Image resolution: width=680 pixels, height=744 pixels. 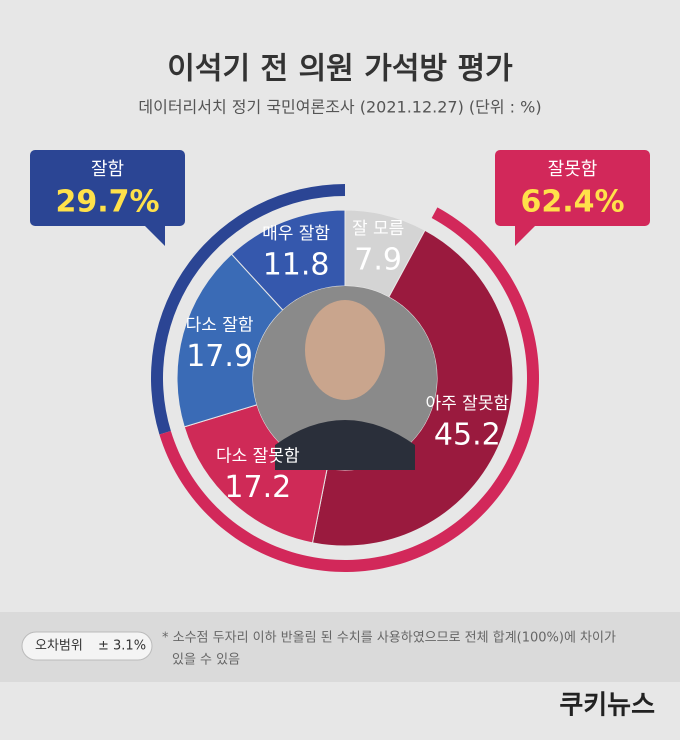 I want to click on chart-subtitle: 데이터리서치 정기 국민여론조사 (2021.12.27) (단위 : %), so click(x=339, y=107).